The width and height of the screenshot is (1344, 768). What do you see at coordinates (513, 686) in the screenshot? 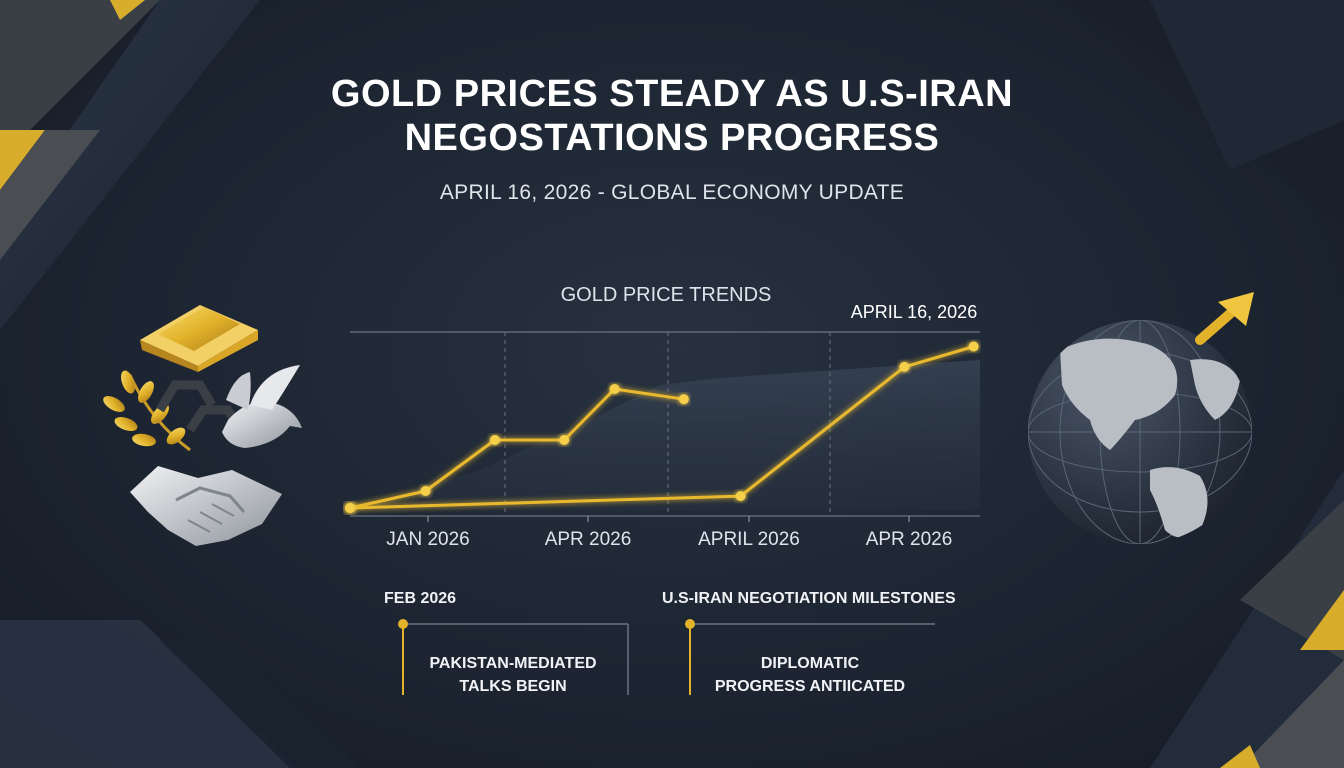
I see `timeline-left-event-line2: TALKS BEGIN` at bounding box center [513, 686].